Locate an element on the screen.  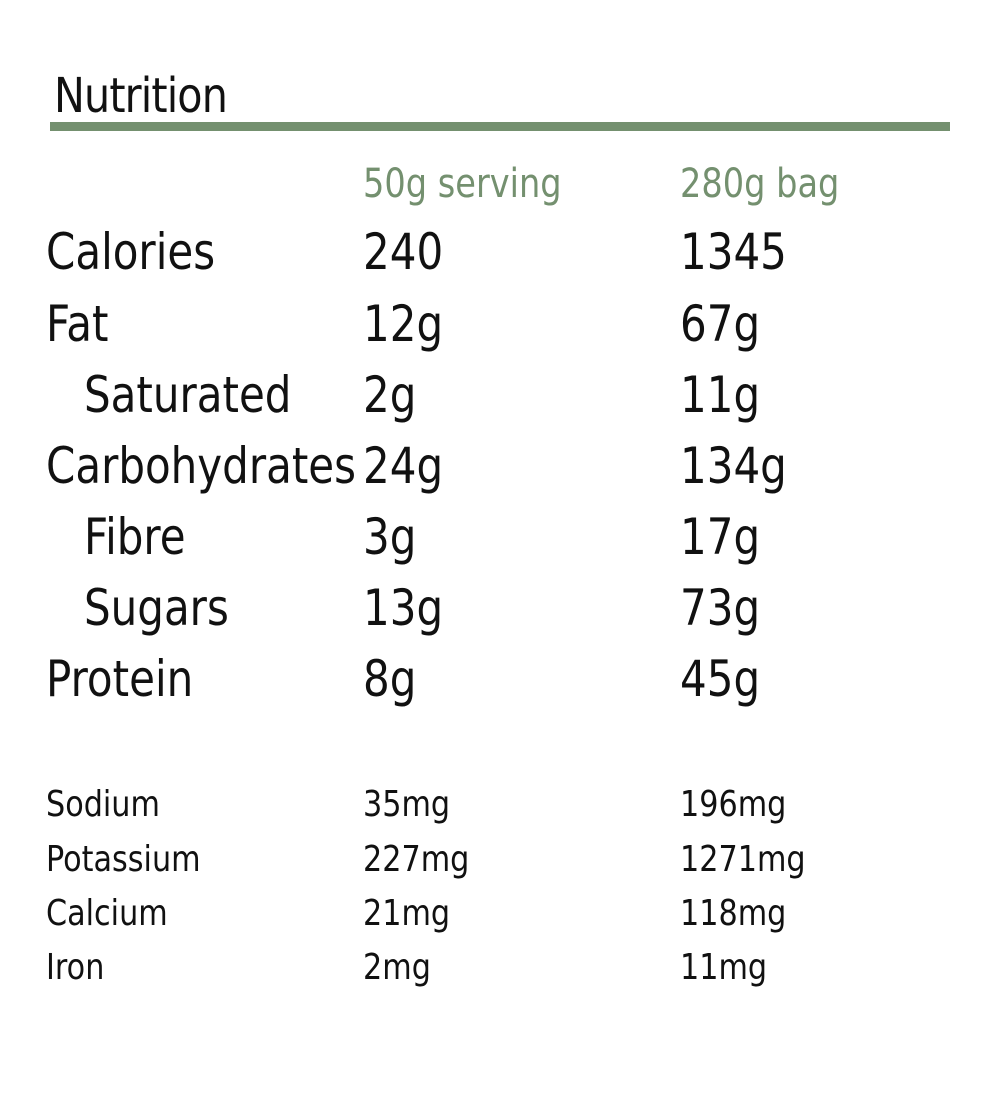
serving-value: 13g is located at coordinates (403, 608).